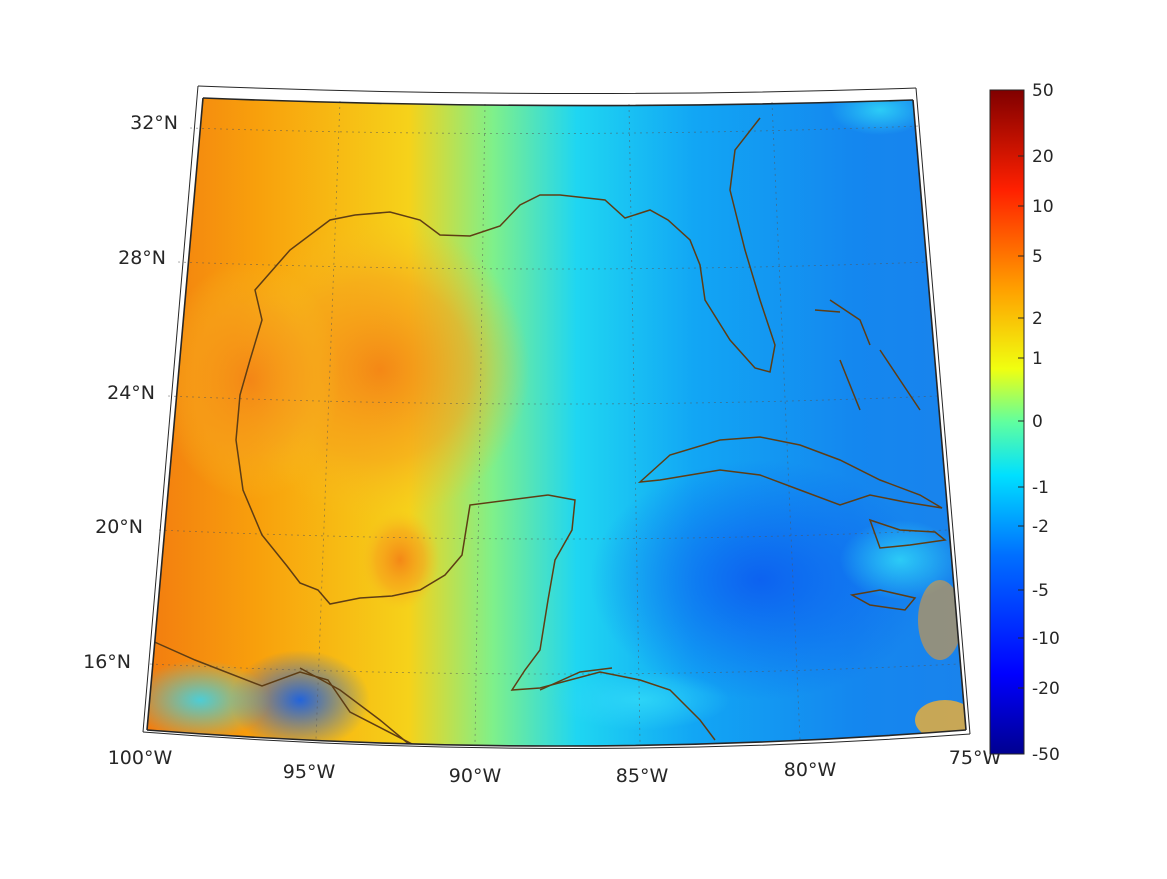  What do you see at coordinates (140, 758) in the screenshot?
I see `lon-label: 100°W` at bounding box center [140, 758].